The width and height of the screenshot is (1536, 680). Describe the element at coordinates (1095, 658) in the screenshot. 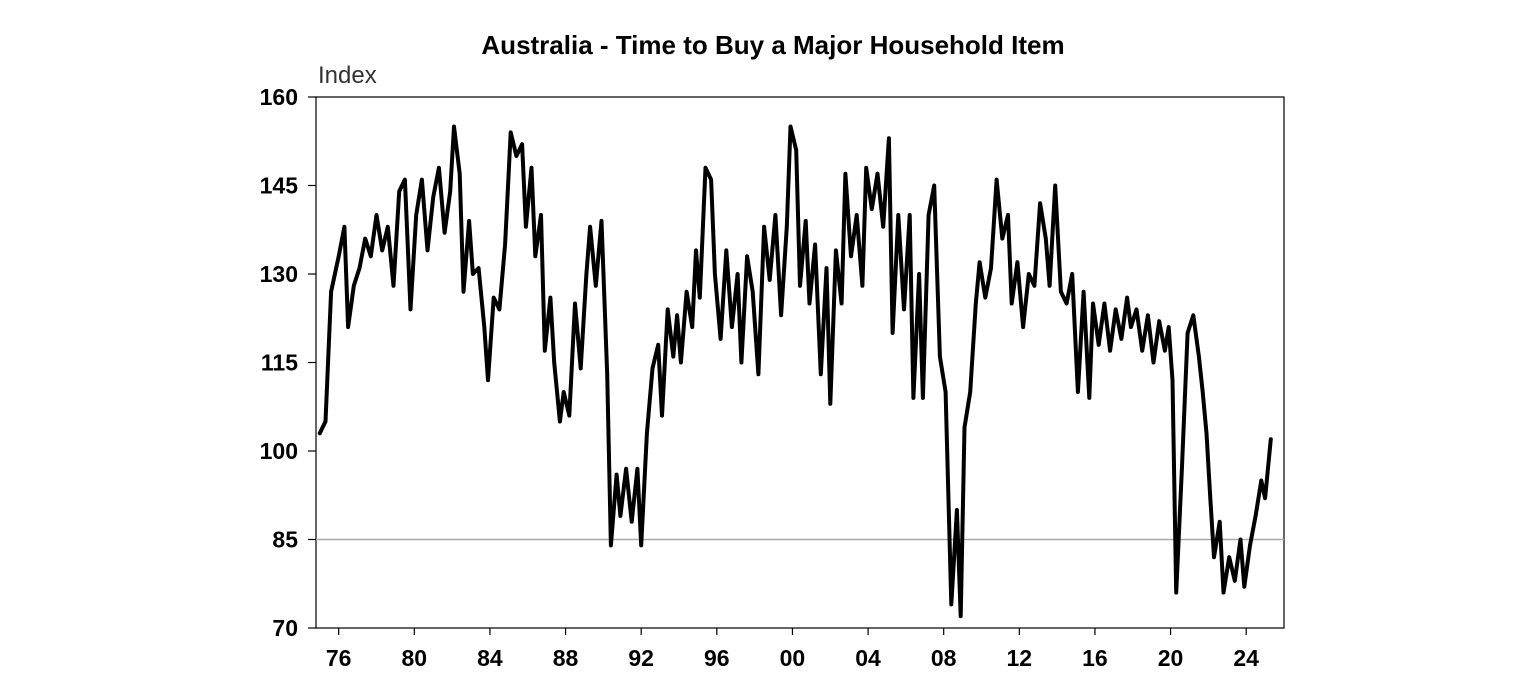

I see `x-tick-label: 16` at that location.